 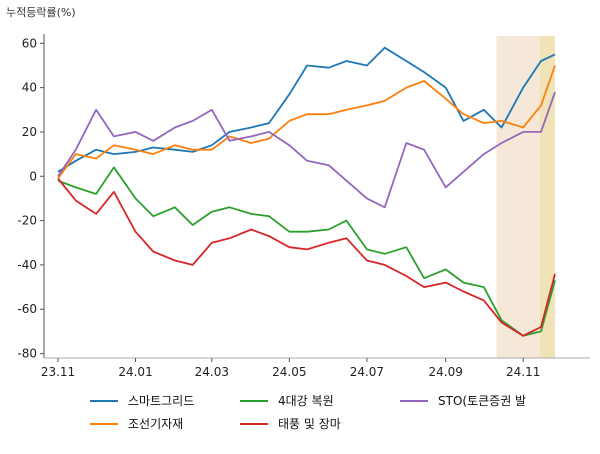 I want to click on y-tick-label: 60, so click(x=29, y=43).